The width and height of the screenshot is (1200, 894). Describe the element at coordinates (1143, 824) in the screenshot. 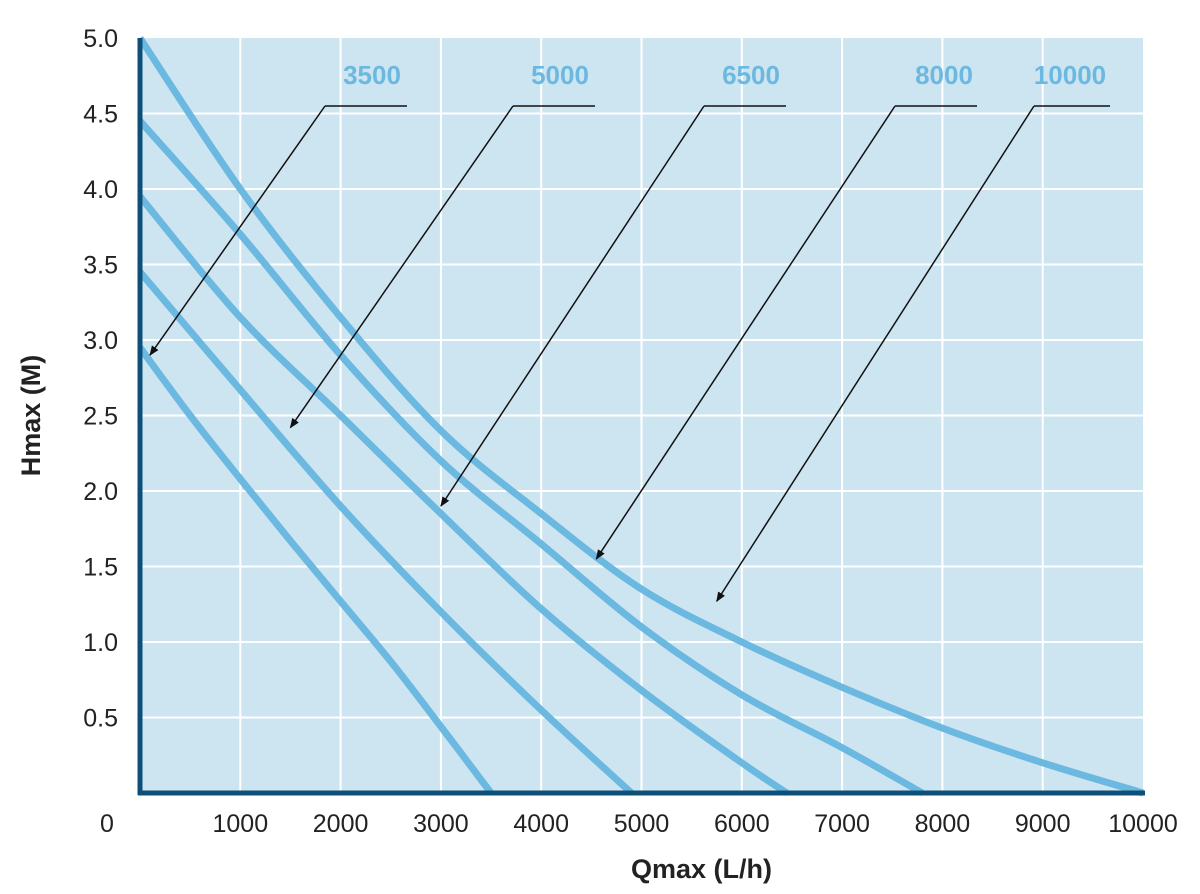

I see `x-tick-label: 10000` at that location.